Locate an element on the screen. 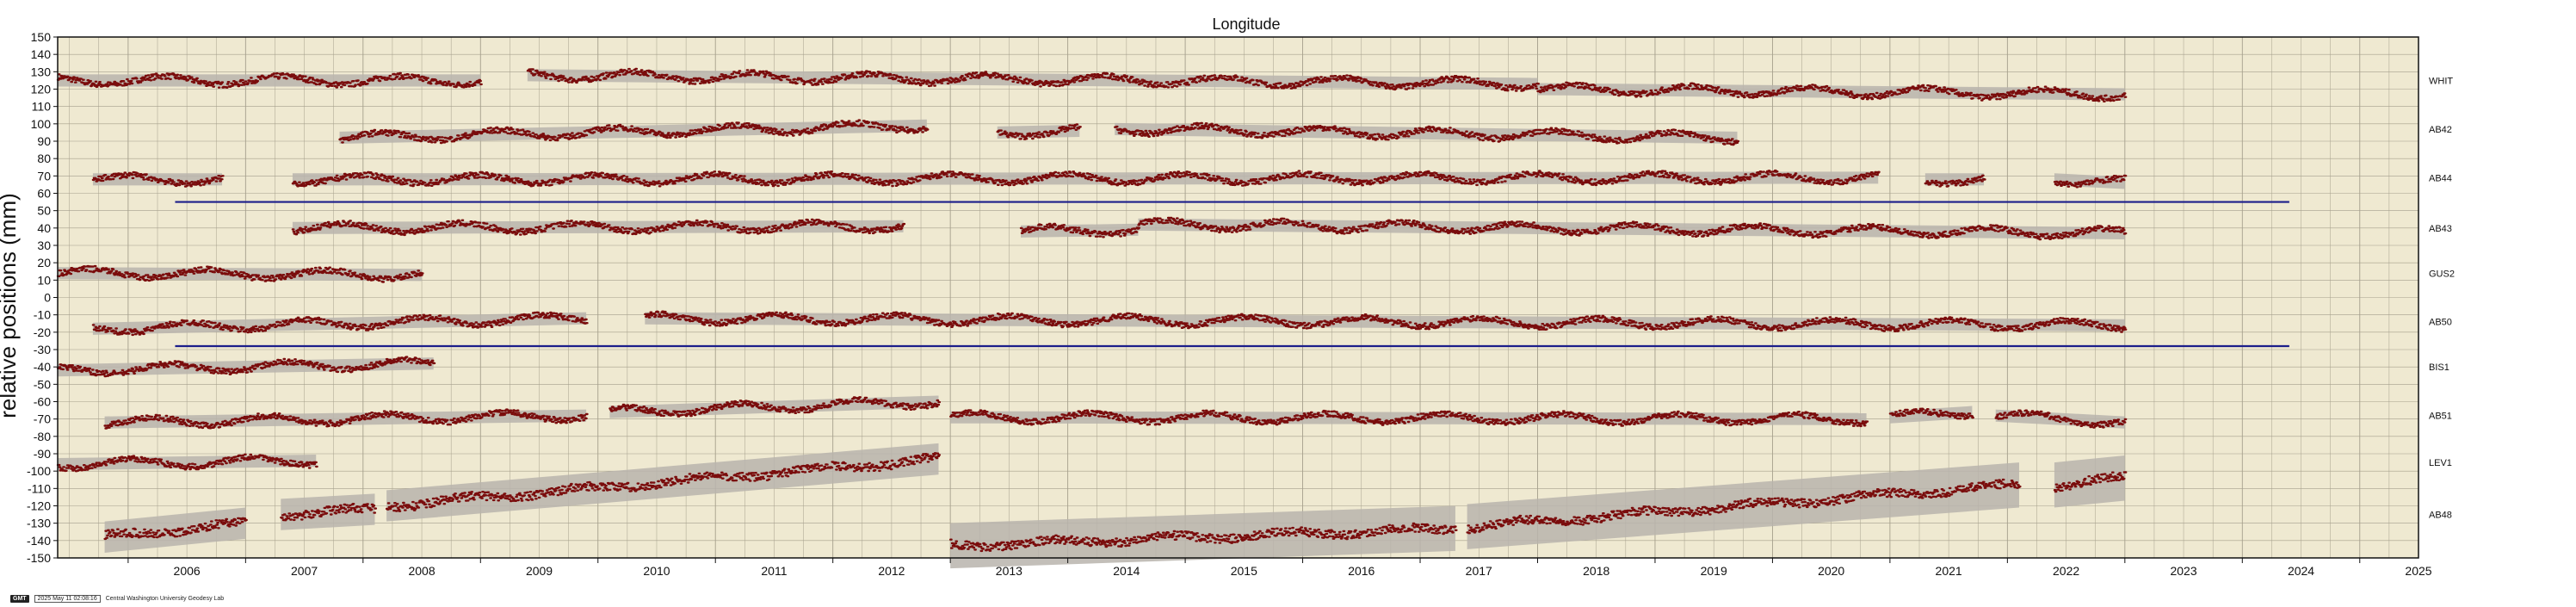 The image size is (2576, 607). y-tick-label: -10 is located at coordinates (42, 315).